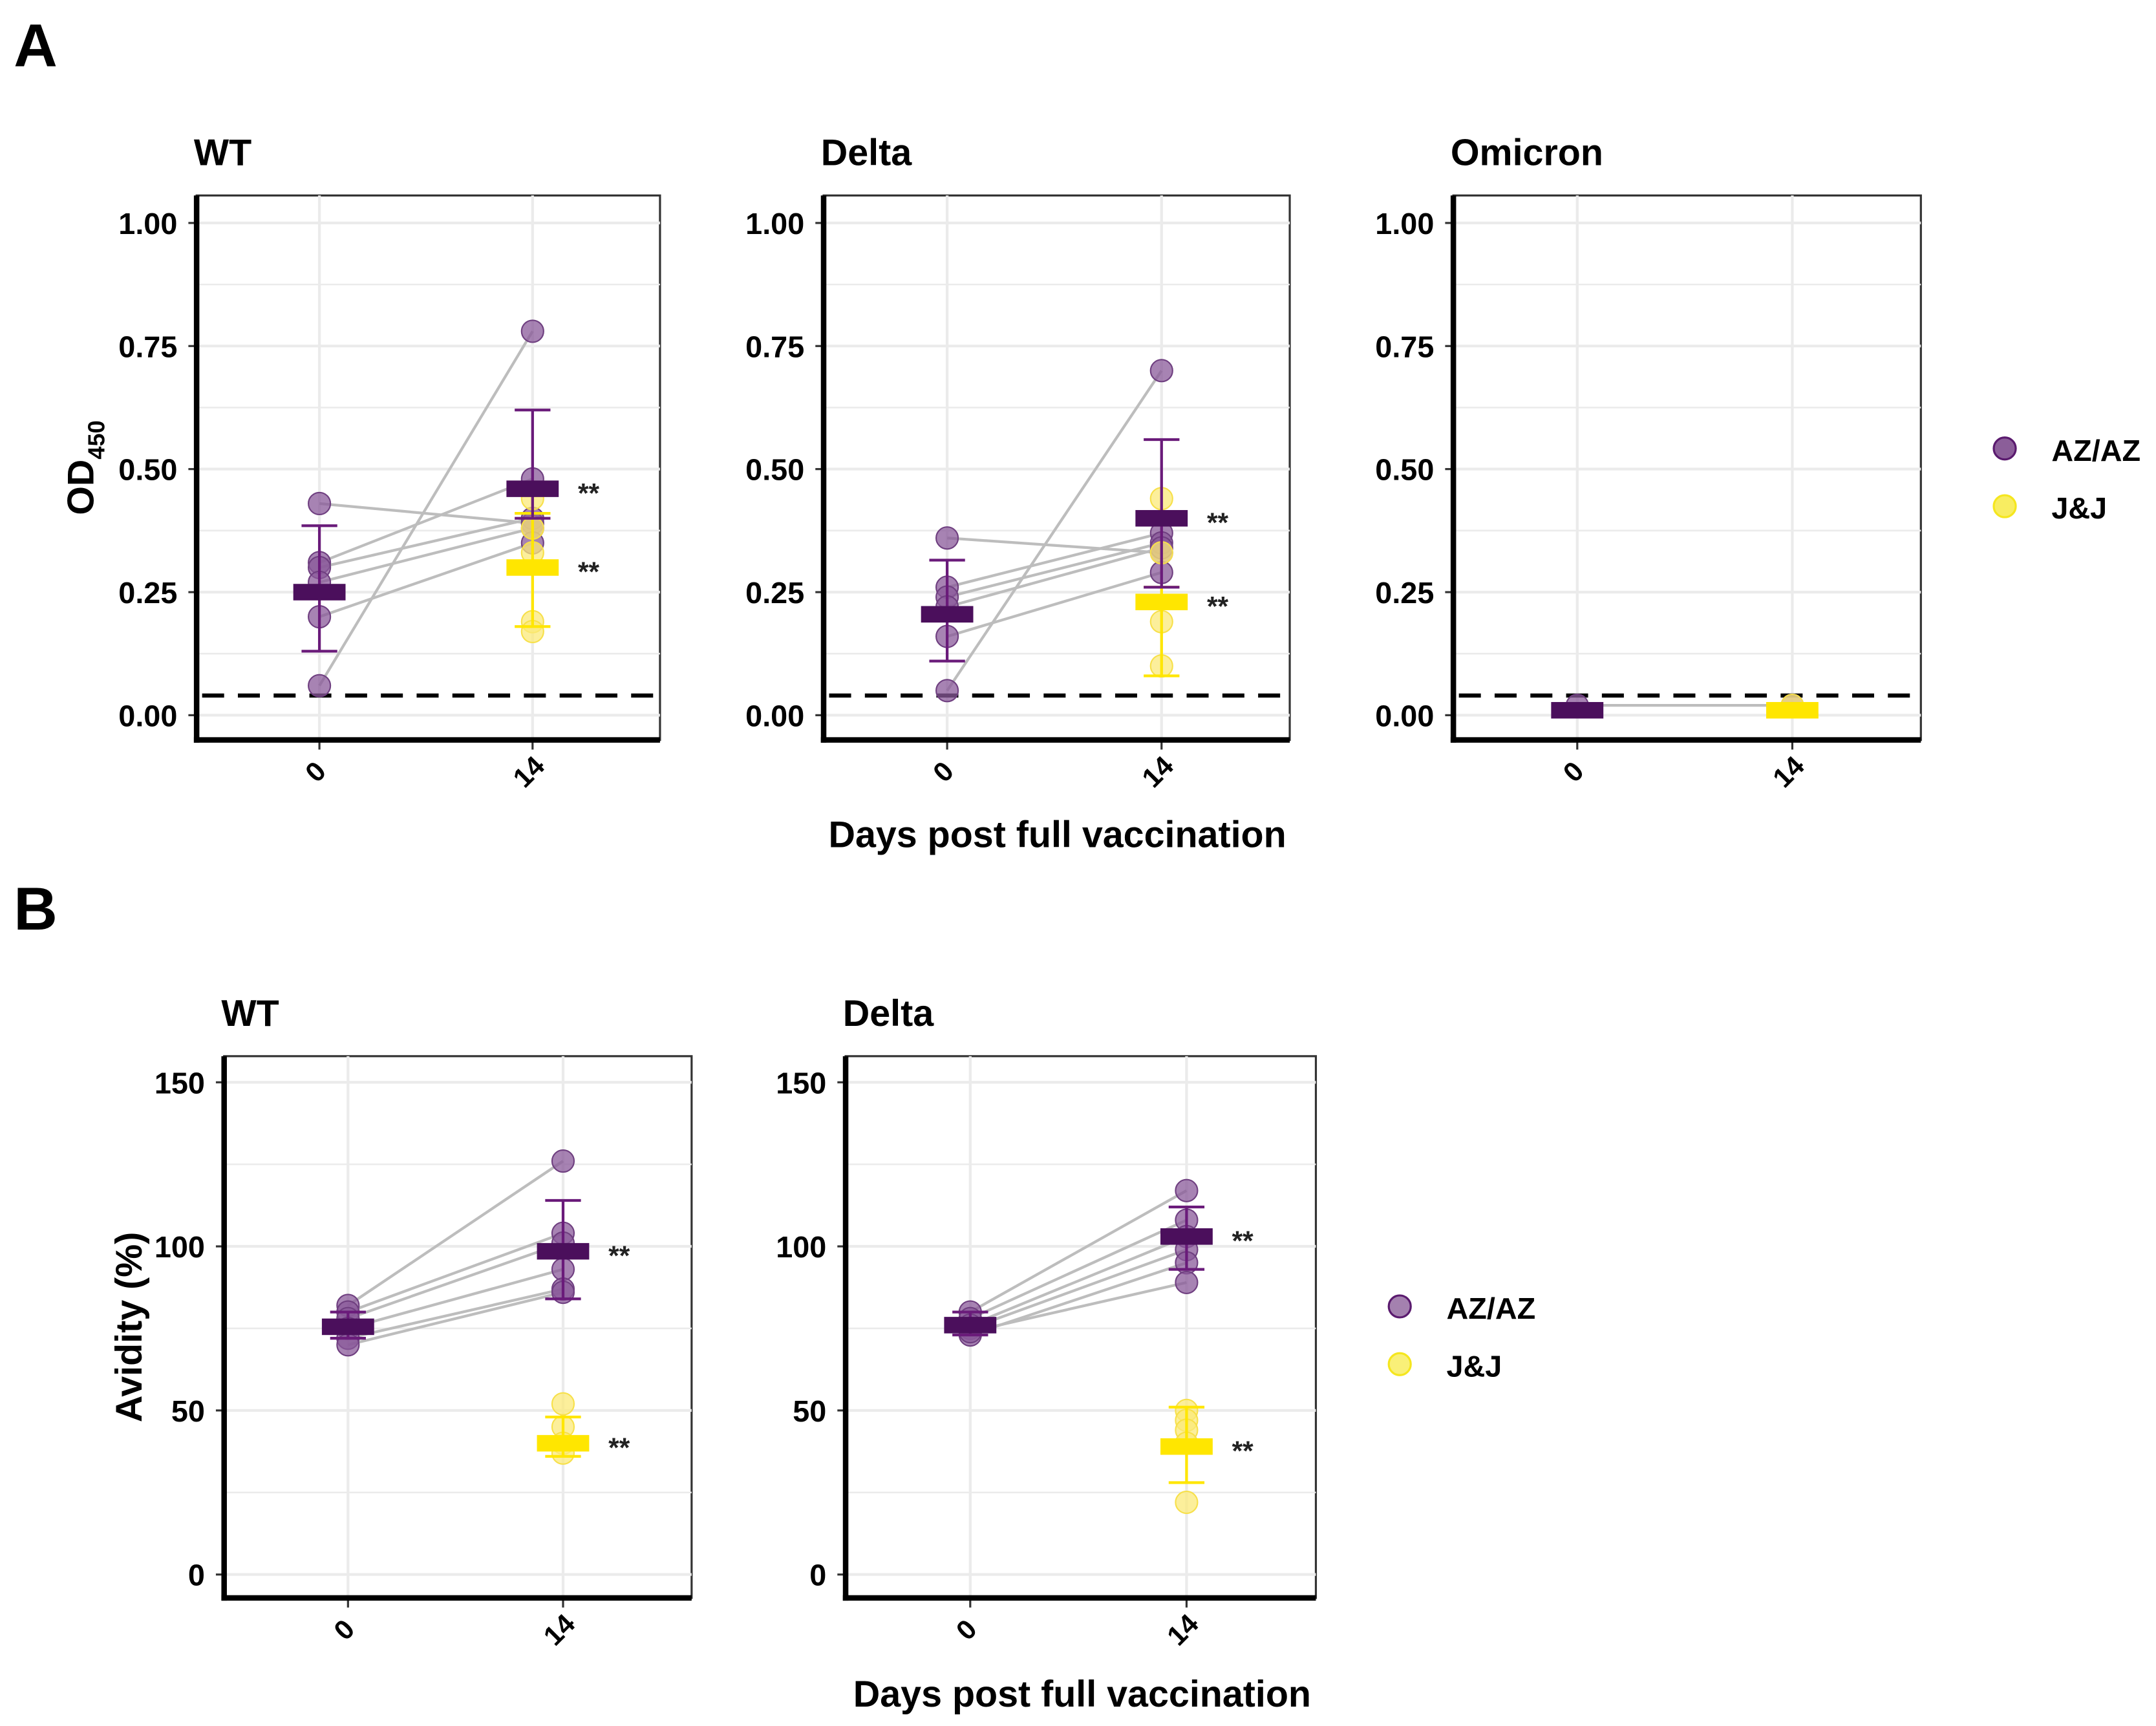 This screenshot has height=1726, width=2156. Describe the element at coordinates (1474, 1366) in the screenshot. I see `legend-b-jj-label: J&J` at that location.